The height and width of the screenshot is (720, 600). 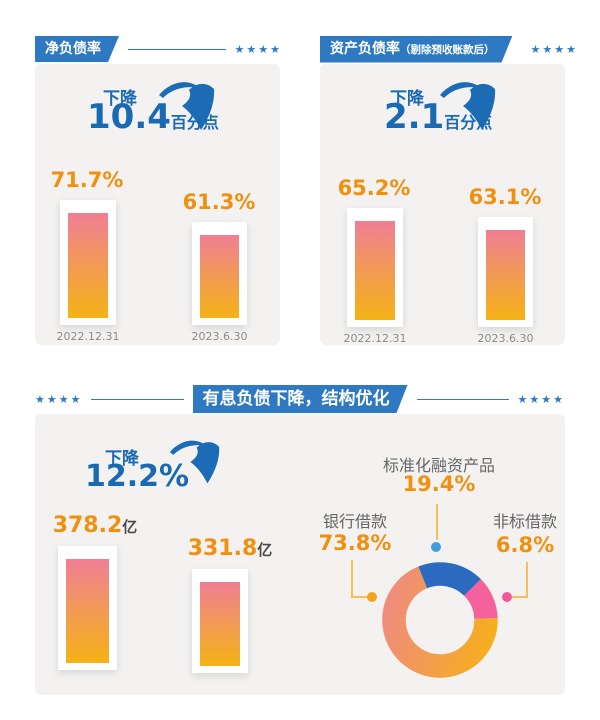 I want to click on bar-value-label: 331.8亿, so click(x=230, y=548).